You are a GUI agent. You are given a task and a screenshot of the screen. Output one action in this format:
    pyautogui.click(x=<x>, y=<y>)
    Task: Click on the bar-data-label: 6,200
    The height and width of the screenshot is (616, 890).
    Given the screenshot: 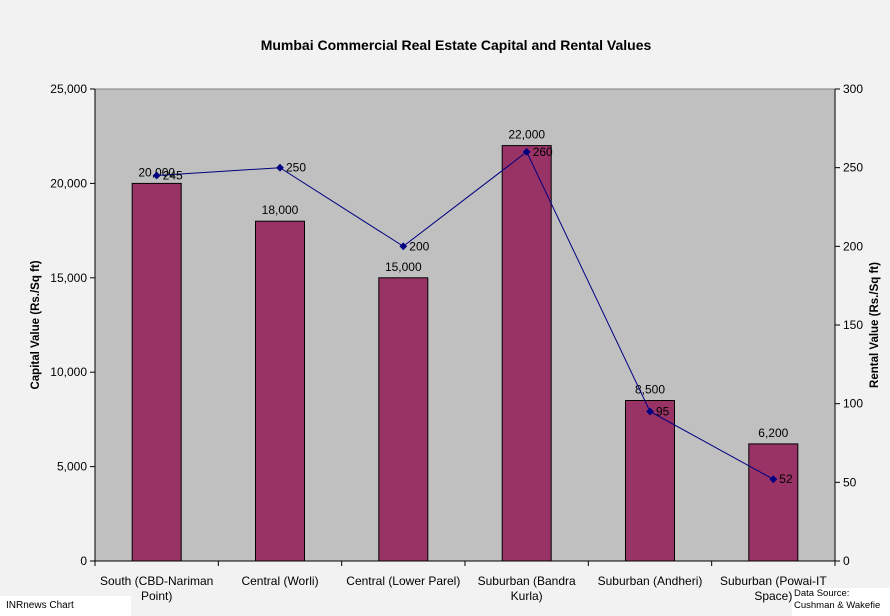 What is the action you would take?
    pyautogui.click(x=773, y=433)
    